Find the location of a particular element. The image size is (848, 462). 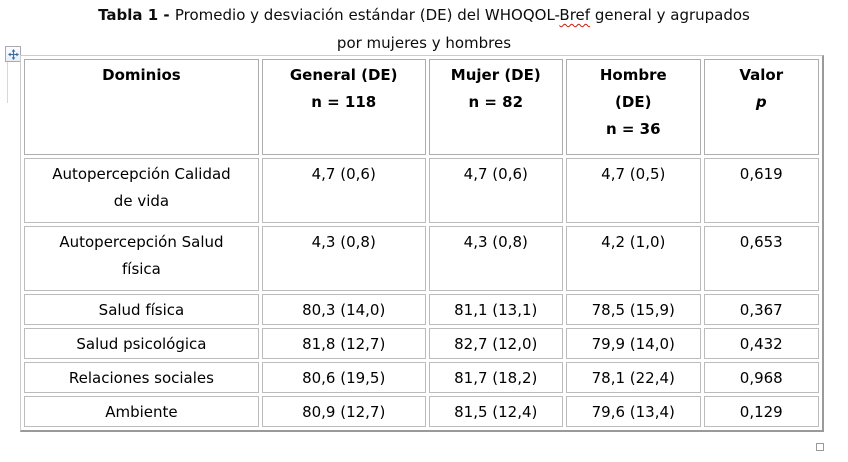

header-valor-p: Valor p is located at coordinates (761, 107).